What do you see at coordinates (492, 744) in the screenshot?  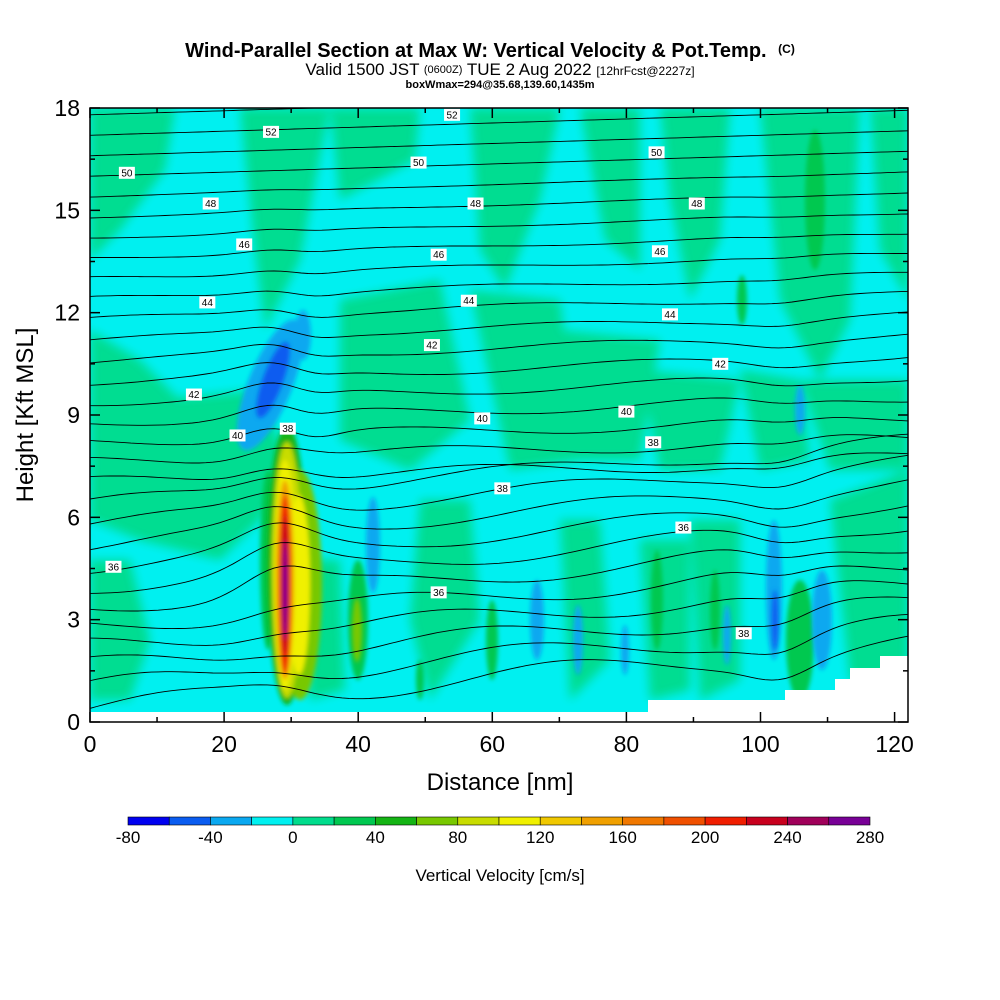 I see `x-tick-label: 60` at bounding box center [492, 744].